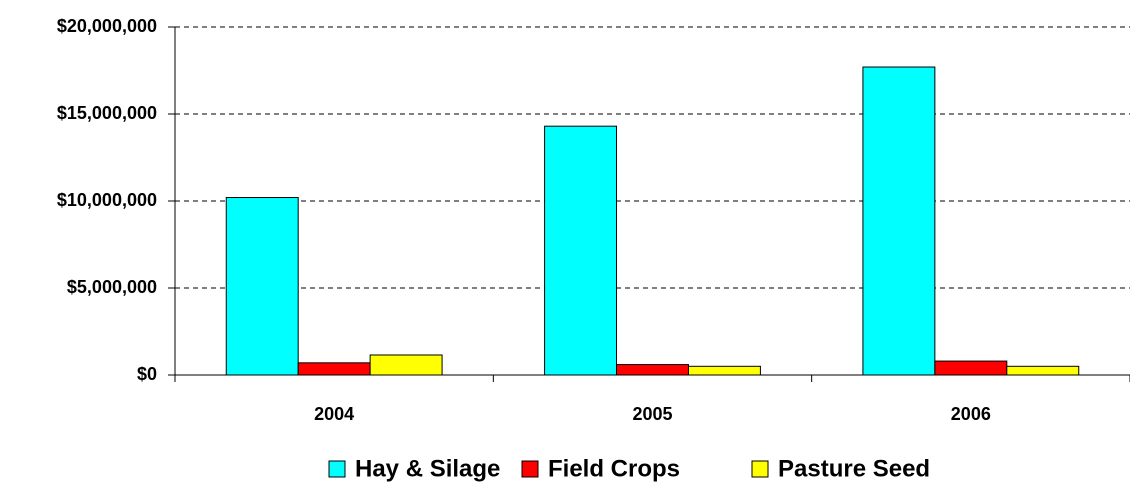 This screenshot has height=488, width=1130. Describe the element at coordinates (147, 374) in the screenshot. I see `y-tick-label: $0` at that location.